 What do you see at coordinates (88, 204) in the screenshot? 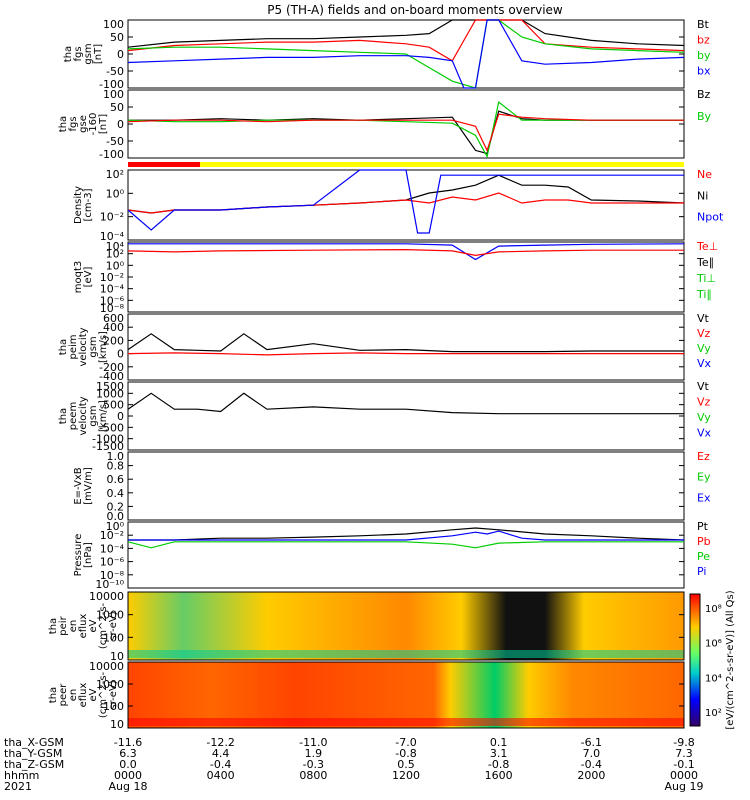
I see `y-axis-label: [cm-3]` at bounding box center [88, 204].